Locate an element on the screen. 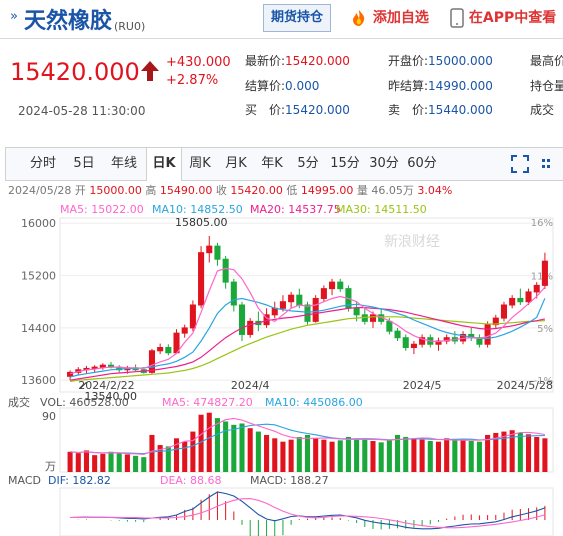  tab-5: 月K is located at coordinates (236, 163).